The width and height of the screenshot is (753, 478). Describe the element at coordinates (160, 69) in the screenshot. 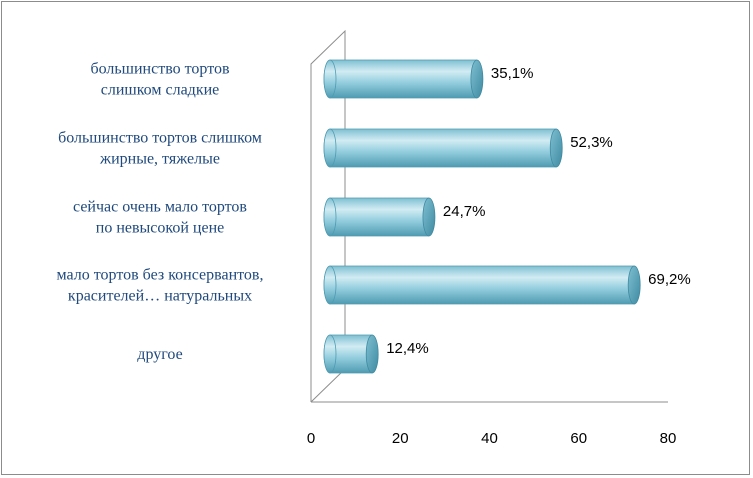

I see `category-label-line: большинство тортов` at that location.